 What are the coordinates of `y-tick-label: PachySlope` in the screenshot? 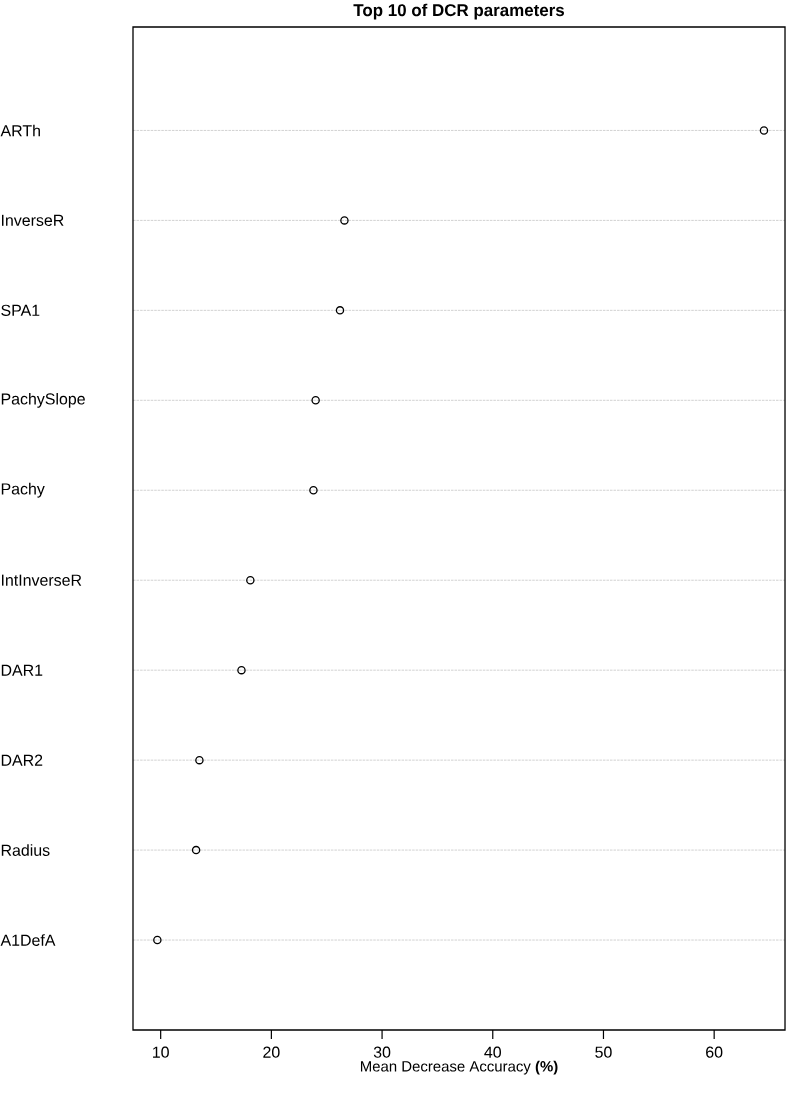 It's located at (43, 400).